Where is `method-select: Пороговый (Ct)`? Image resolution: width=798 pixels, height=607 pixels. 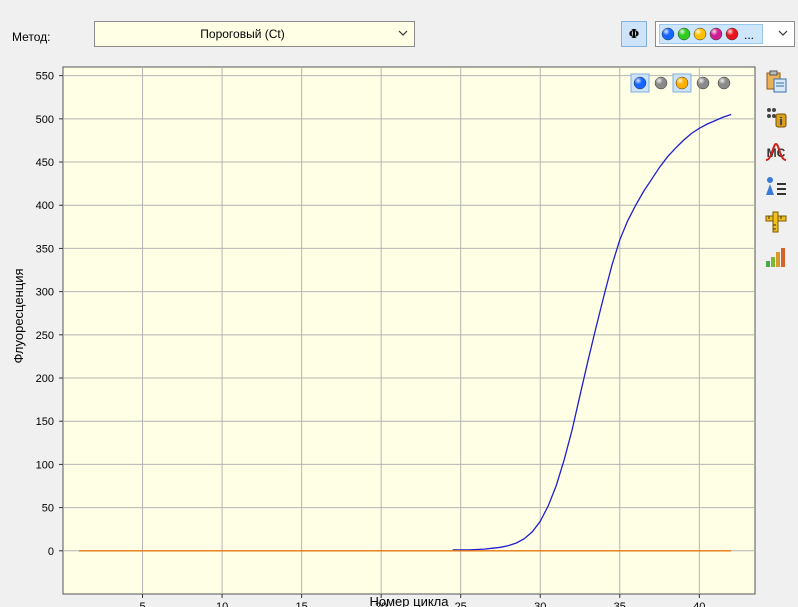
method-select: Пороговый (Ct) is located at coordinates (254, 34).